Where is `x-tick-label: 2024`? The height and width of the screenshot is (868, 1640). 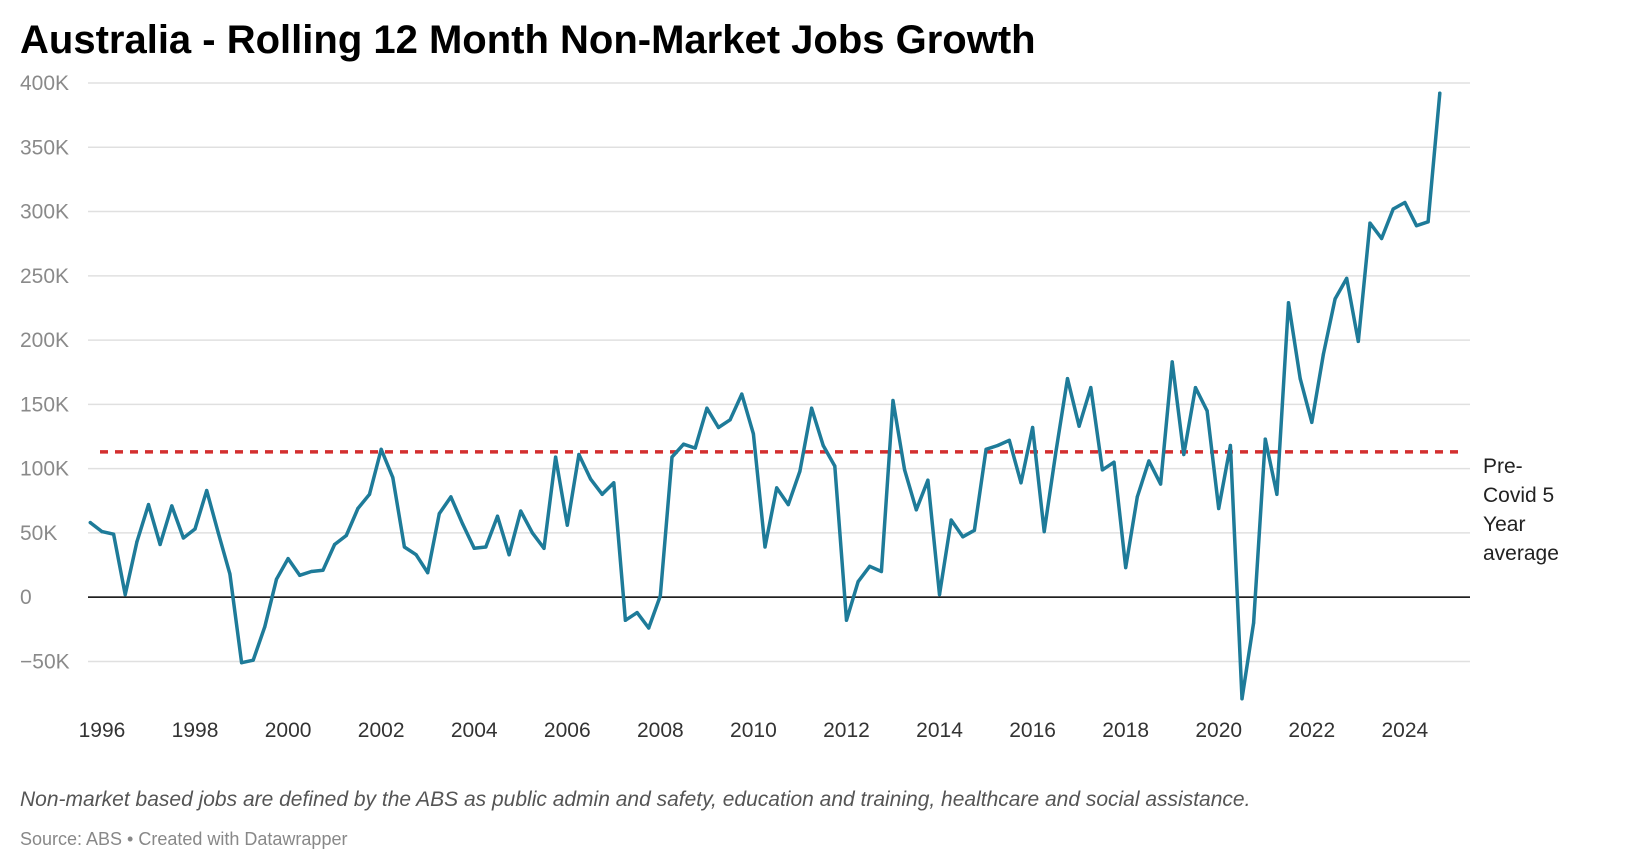 x-tick-label: 2024 is located at coordinates (1404, 730).